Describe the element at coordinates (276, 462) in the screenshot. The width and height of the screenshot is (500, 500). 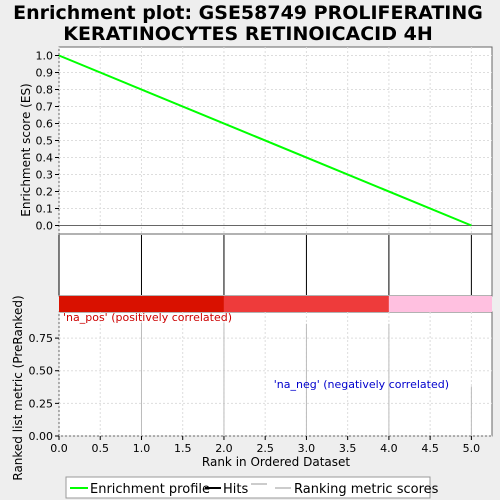
I see `x-axis-label: Rank in Ordered Dataset` at that location.